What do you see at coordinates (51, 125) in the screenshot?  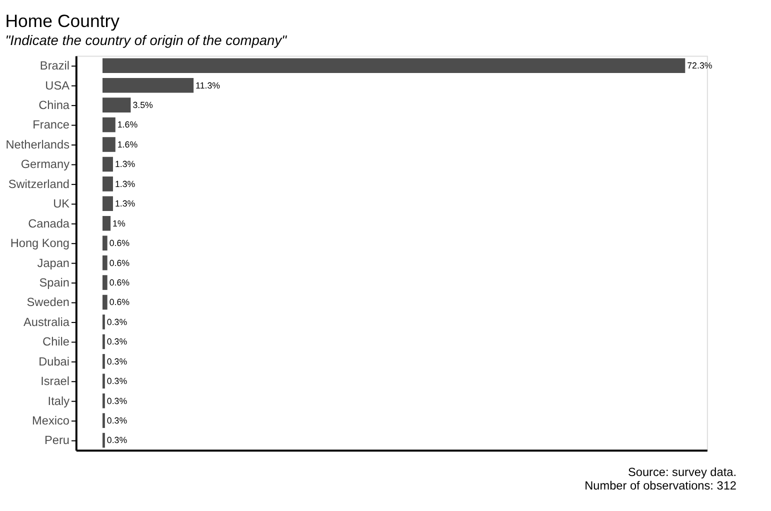 I see `y-tick-label: France` at bounding box center [51, 125].